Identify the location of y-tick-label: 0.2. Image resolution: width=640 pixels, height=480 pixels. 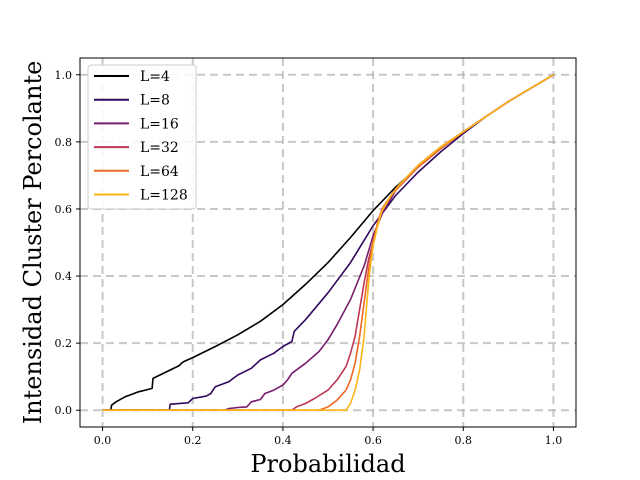
(64, 343).